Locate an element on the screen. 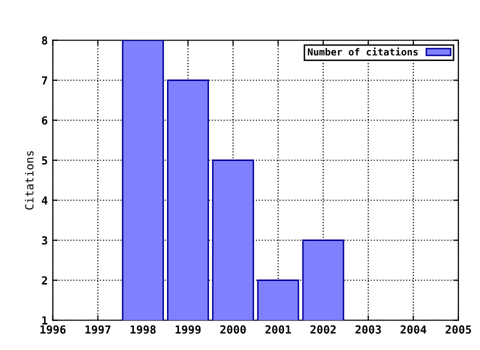 This screenshot has height=350, width=480. x-tick-label: 2000 is located at coordinates (233, 329).